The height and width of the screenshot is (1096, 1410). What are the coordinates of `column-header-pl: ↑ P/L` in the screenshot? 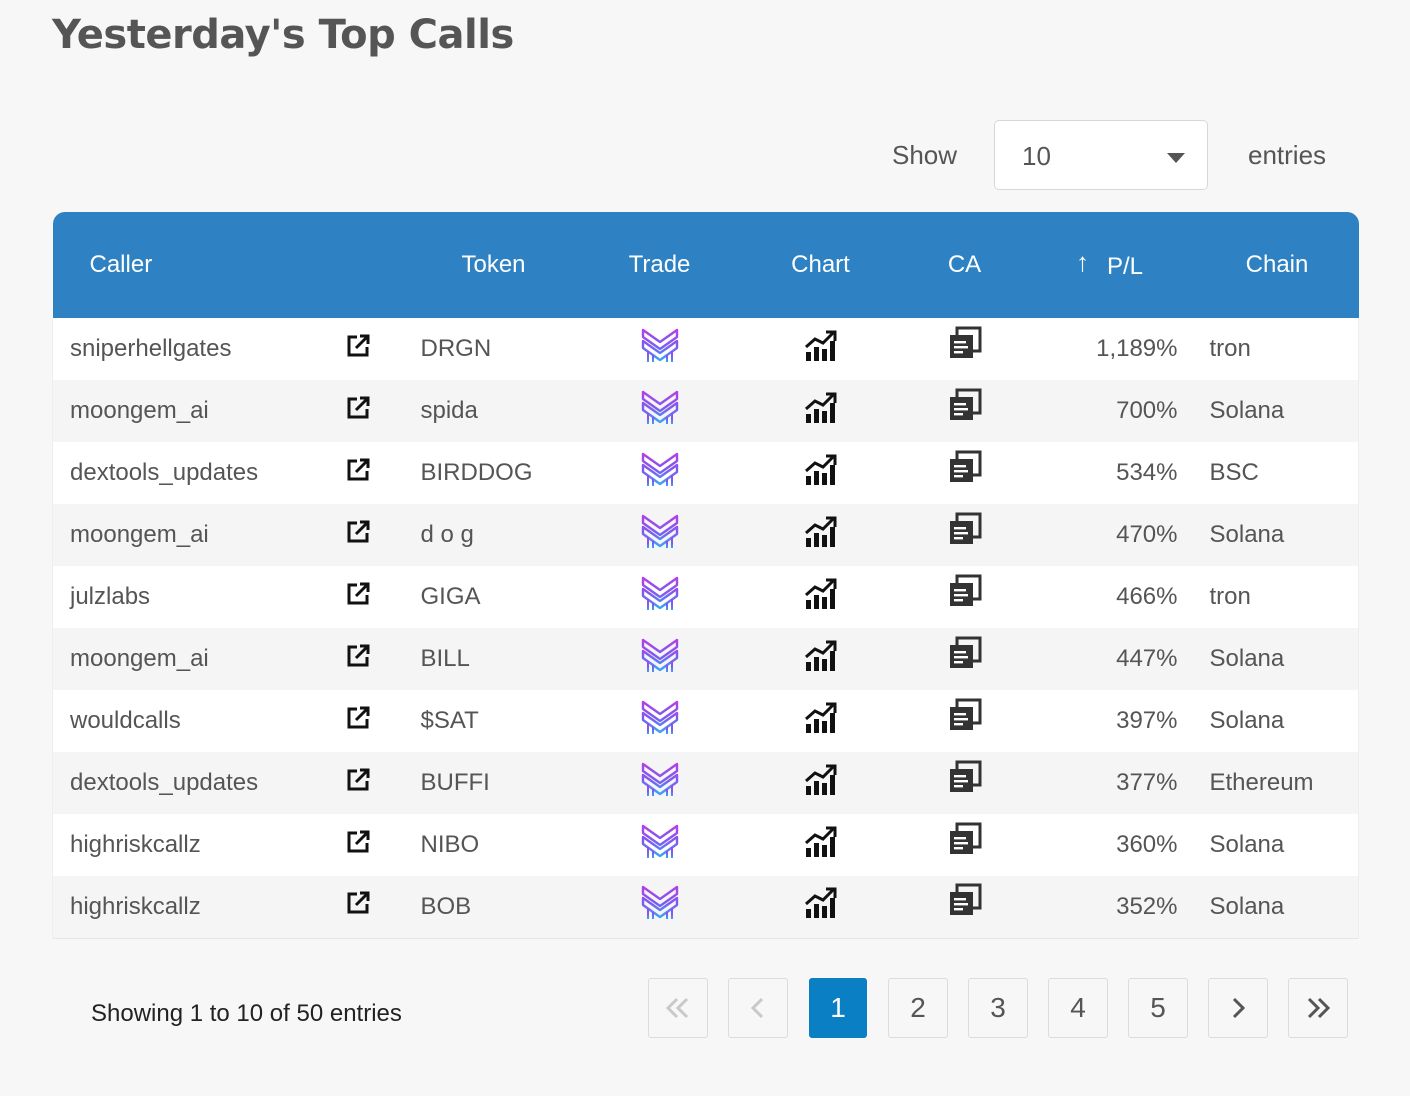 It's located at (1110, 265).